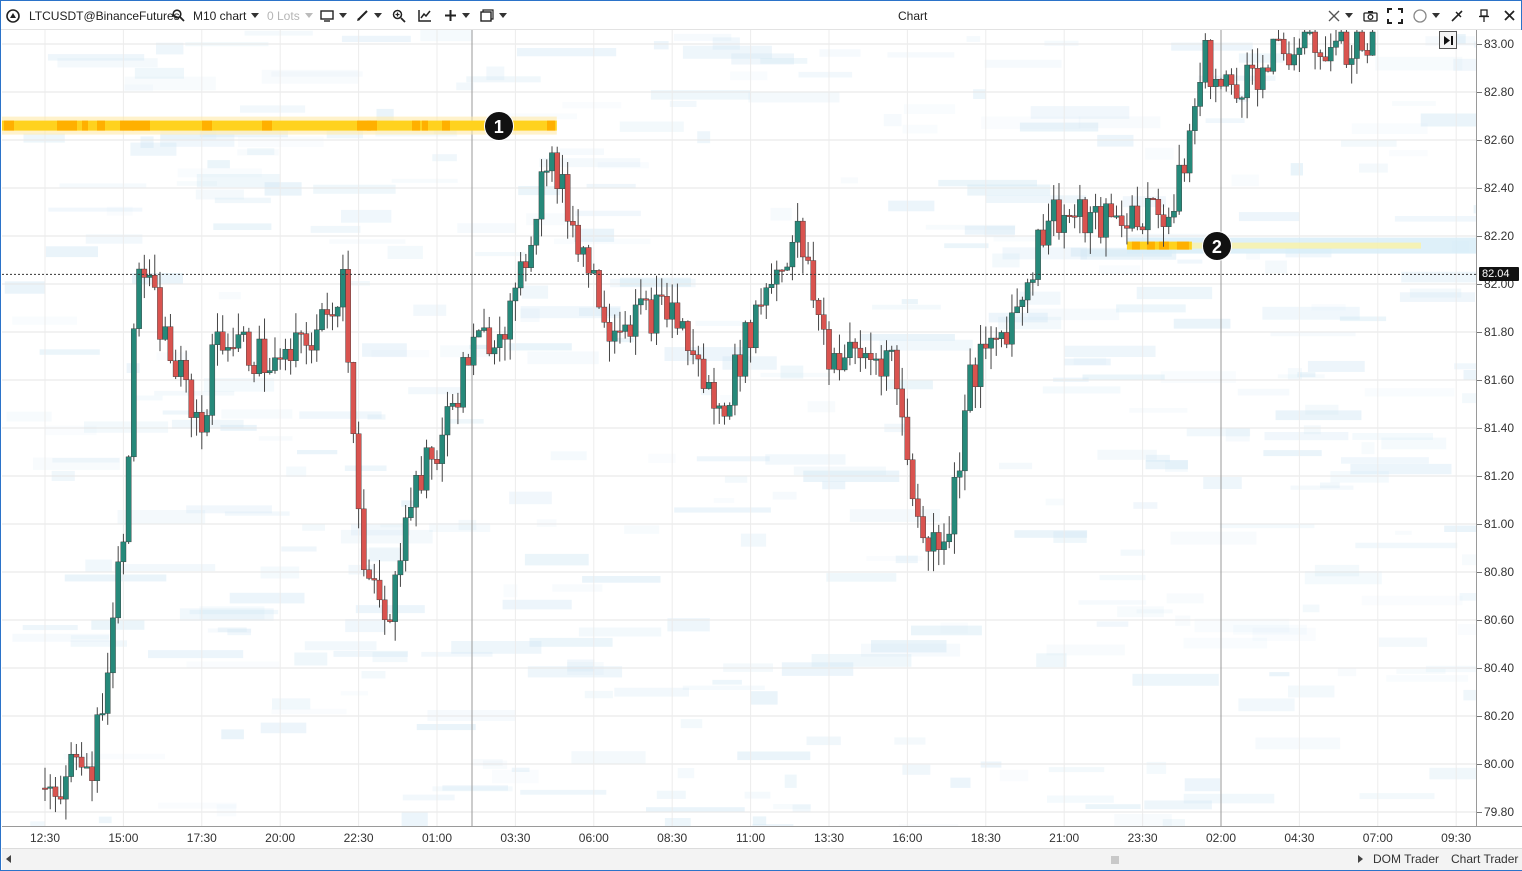  Describe the element at coordinates (1448, 40) in the screenshot. I see `scroll-to-end-button` at that location.